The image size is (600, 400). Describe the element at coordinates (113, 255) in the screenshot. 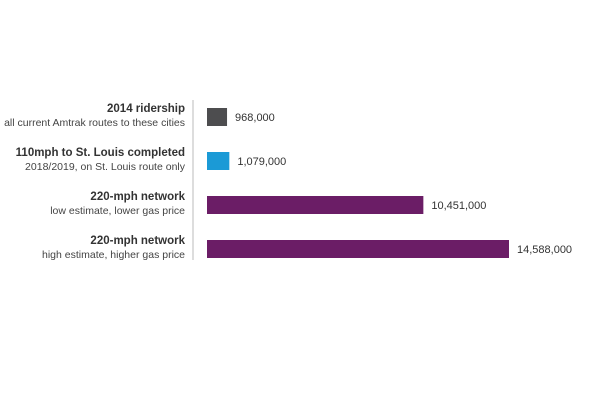

I see `category-subtitle-4: high estimate, higher gas price` at that location.